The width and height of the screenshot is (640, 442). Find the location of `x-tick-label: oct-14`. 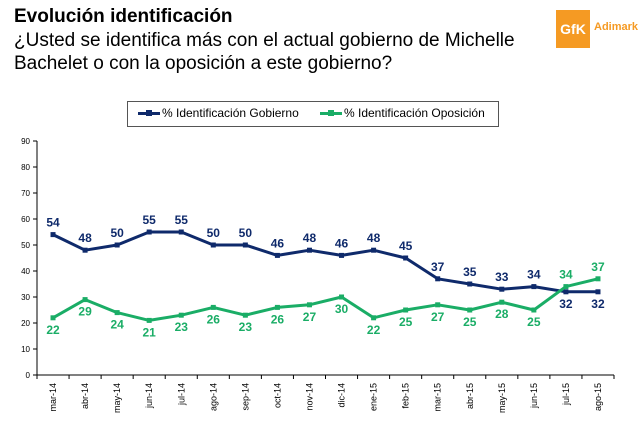

x-tick-label: oct-14 is located at coordinates (277, 395).